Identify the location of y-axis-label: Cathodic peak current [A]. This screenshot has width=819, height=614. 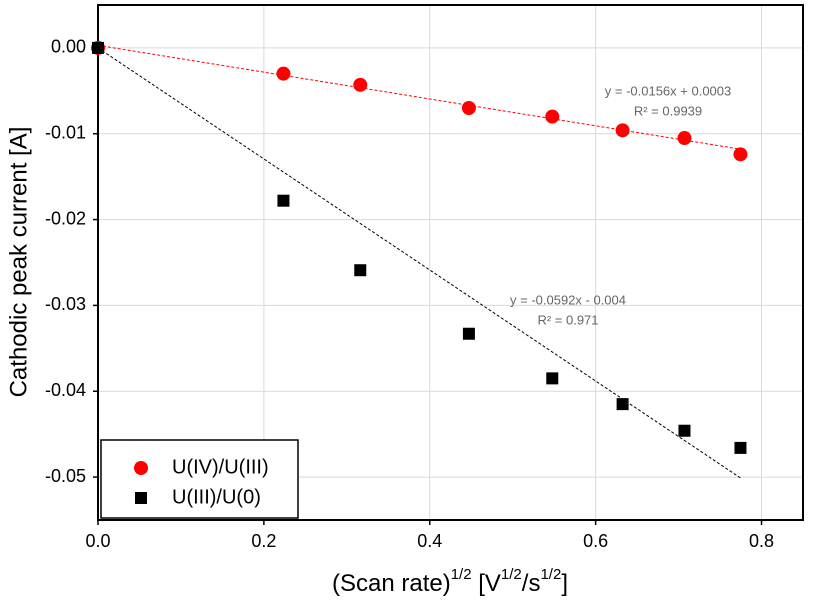
(18, 262).